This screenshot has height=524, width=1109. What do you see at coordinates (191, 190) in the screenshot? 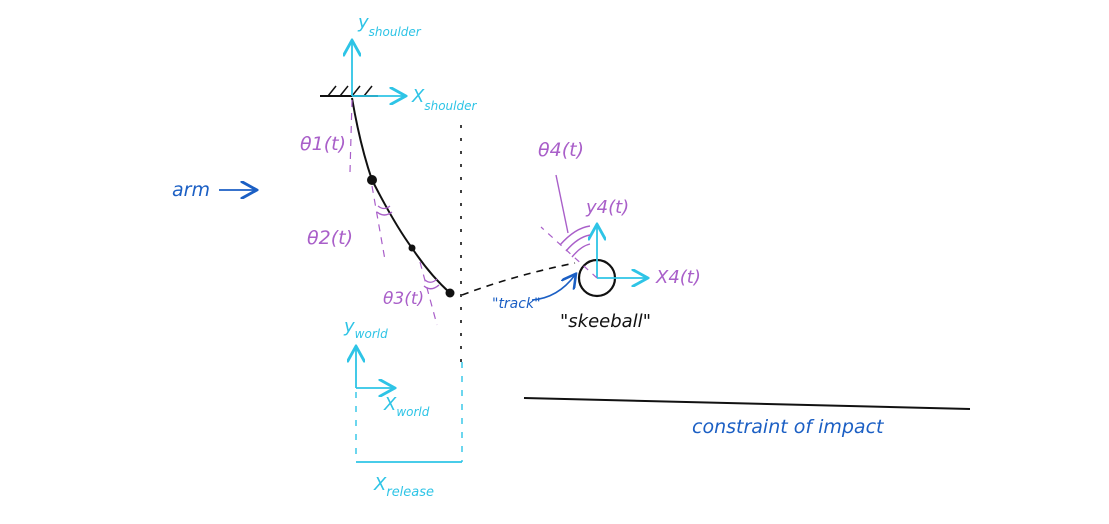
I see `arm-label: arm` at bounding box center [191, 190].